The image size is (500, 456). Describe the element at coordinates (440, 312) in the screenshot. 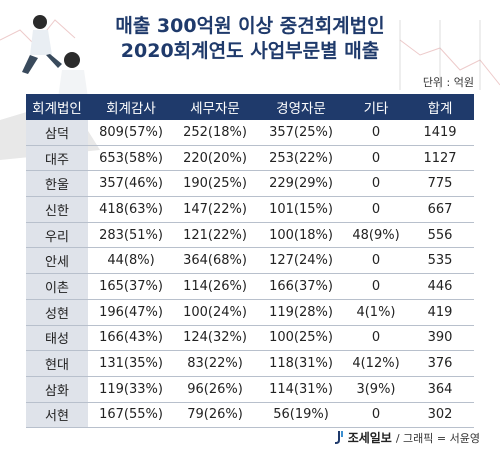

I see `cell-total-value: 419` at that location.